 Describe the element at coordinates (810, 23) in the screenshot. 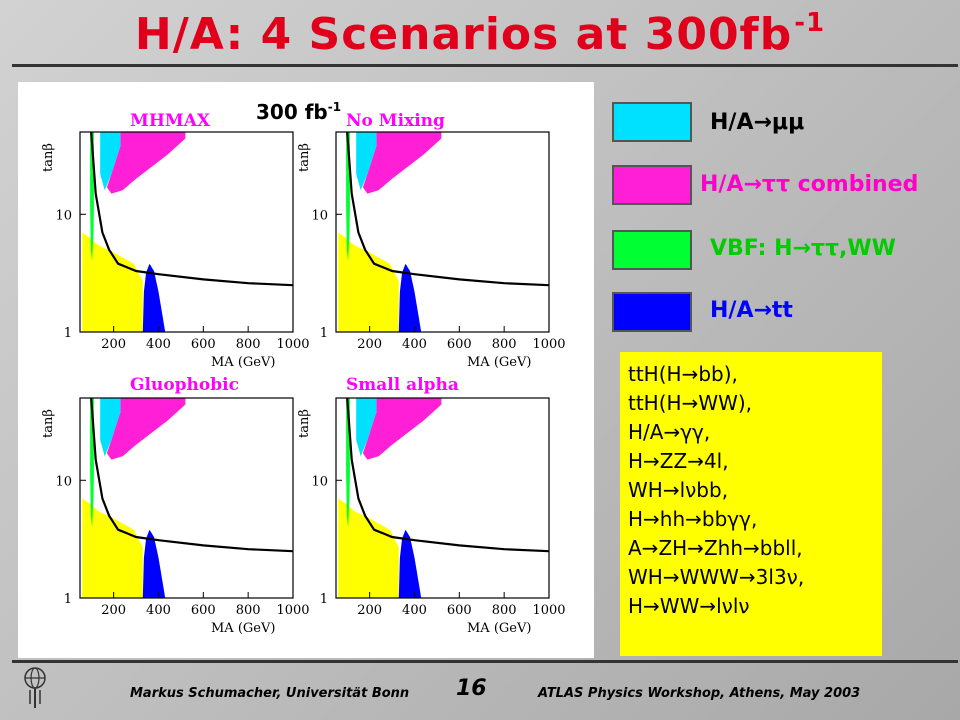

I see `slide-title-superscript: -1` at that location.